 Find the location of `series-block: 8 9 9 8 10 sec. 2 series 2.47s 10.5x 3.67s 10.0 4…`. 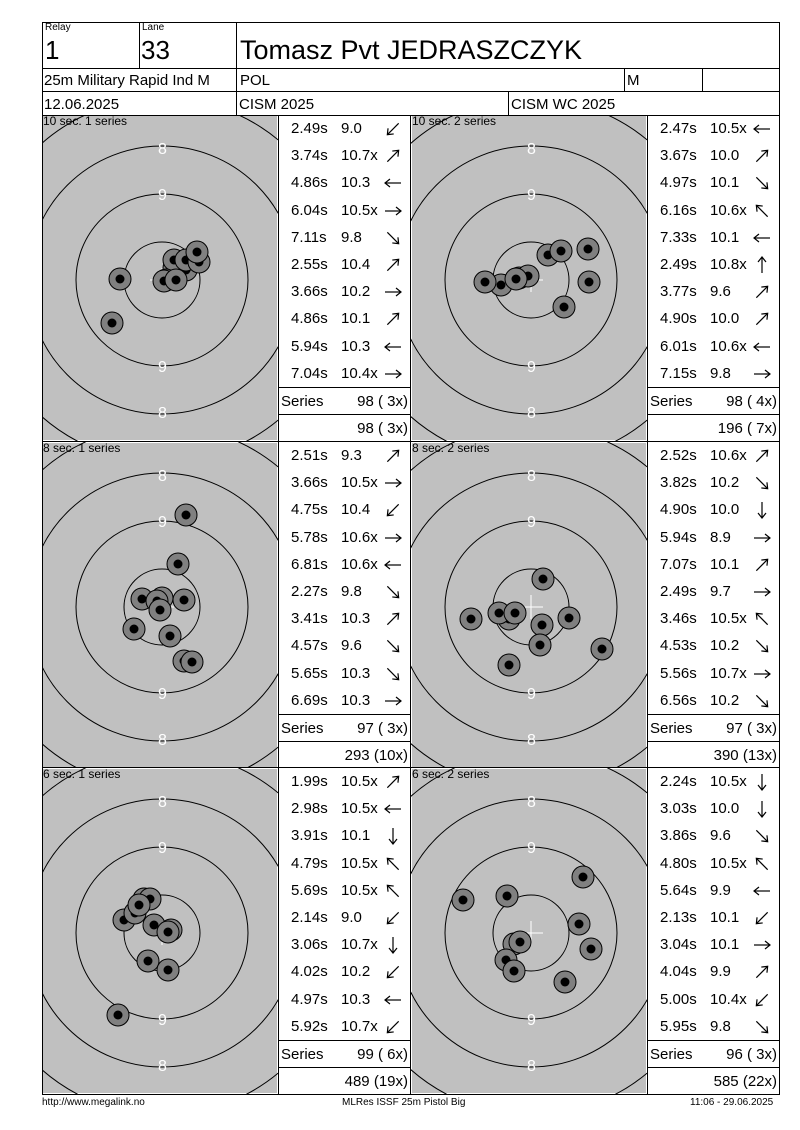

series-block: 8 9 9 8 10 sec. 2 series 2.47s 10.5x 3.67s 10.0 4… is located at coordinates (595, 277).